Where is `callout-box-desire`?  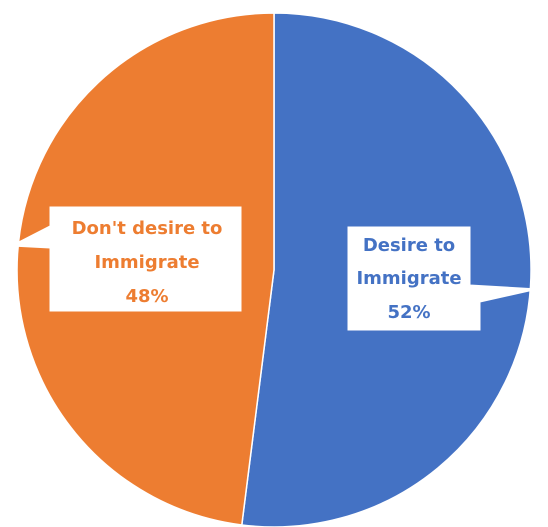
callout-box-desire is located at coordinates (443, 278).